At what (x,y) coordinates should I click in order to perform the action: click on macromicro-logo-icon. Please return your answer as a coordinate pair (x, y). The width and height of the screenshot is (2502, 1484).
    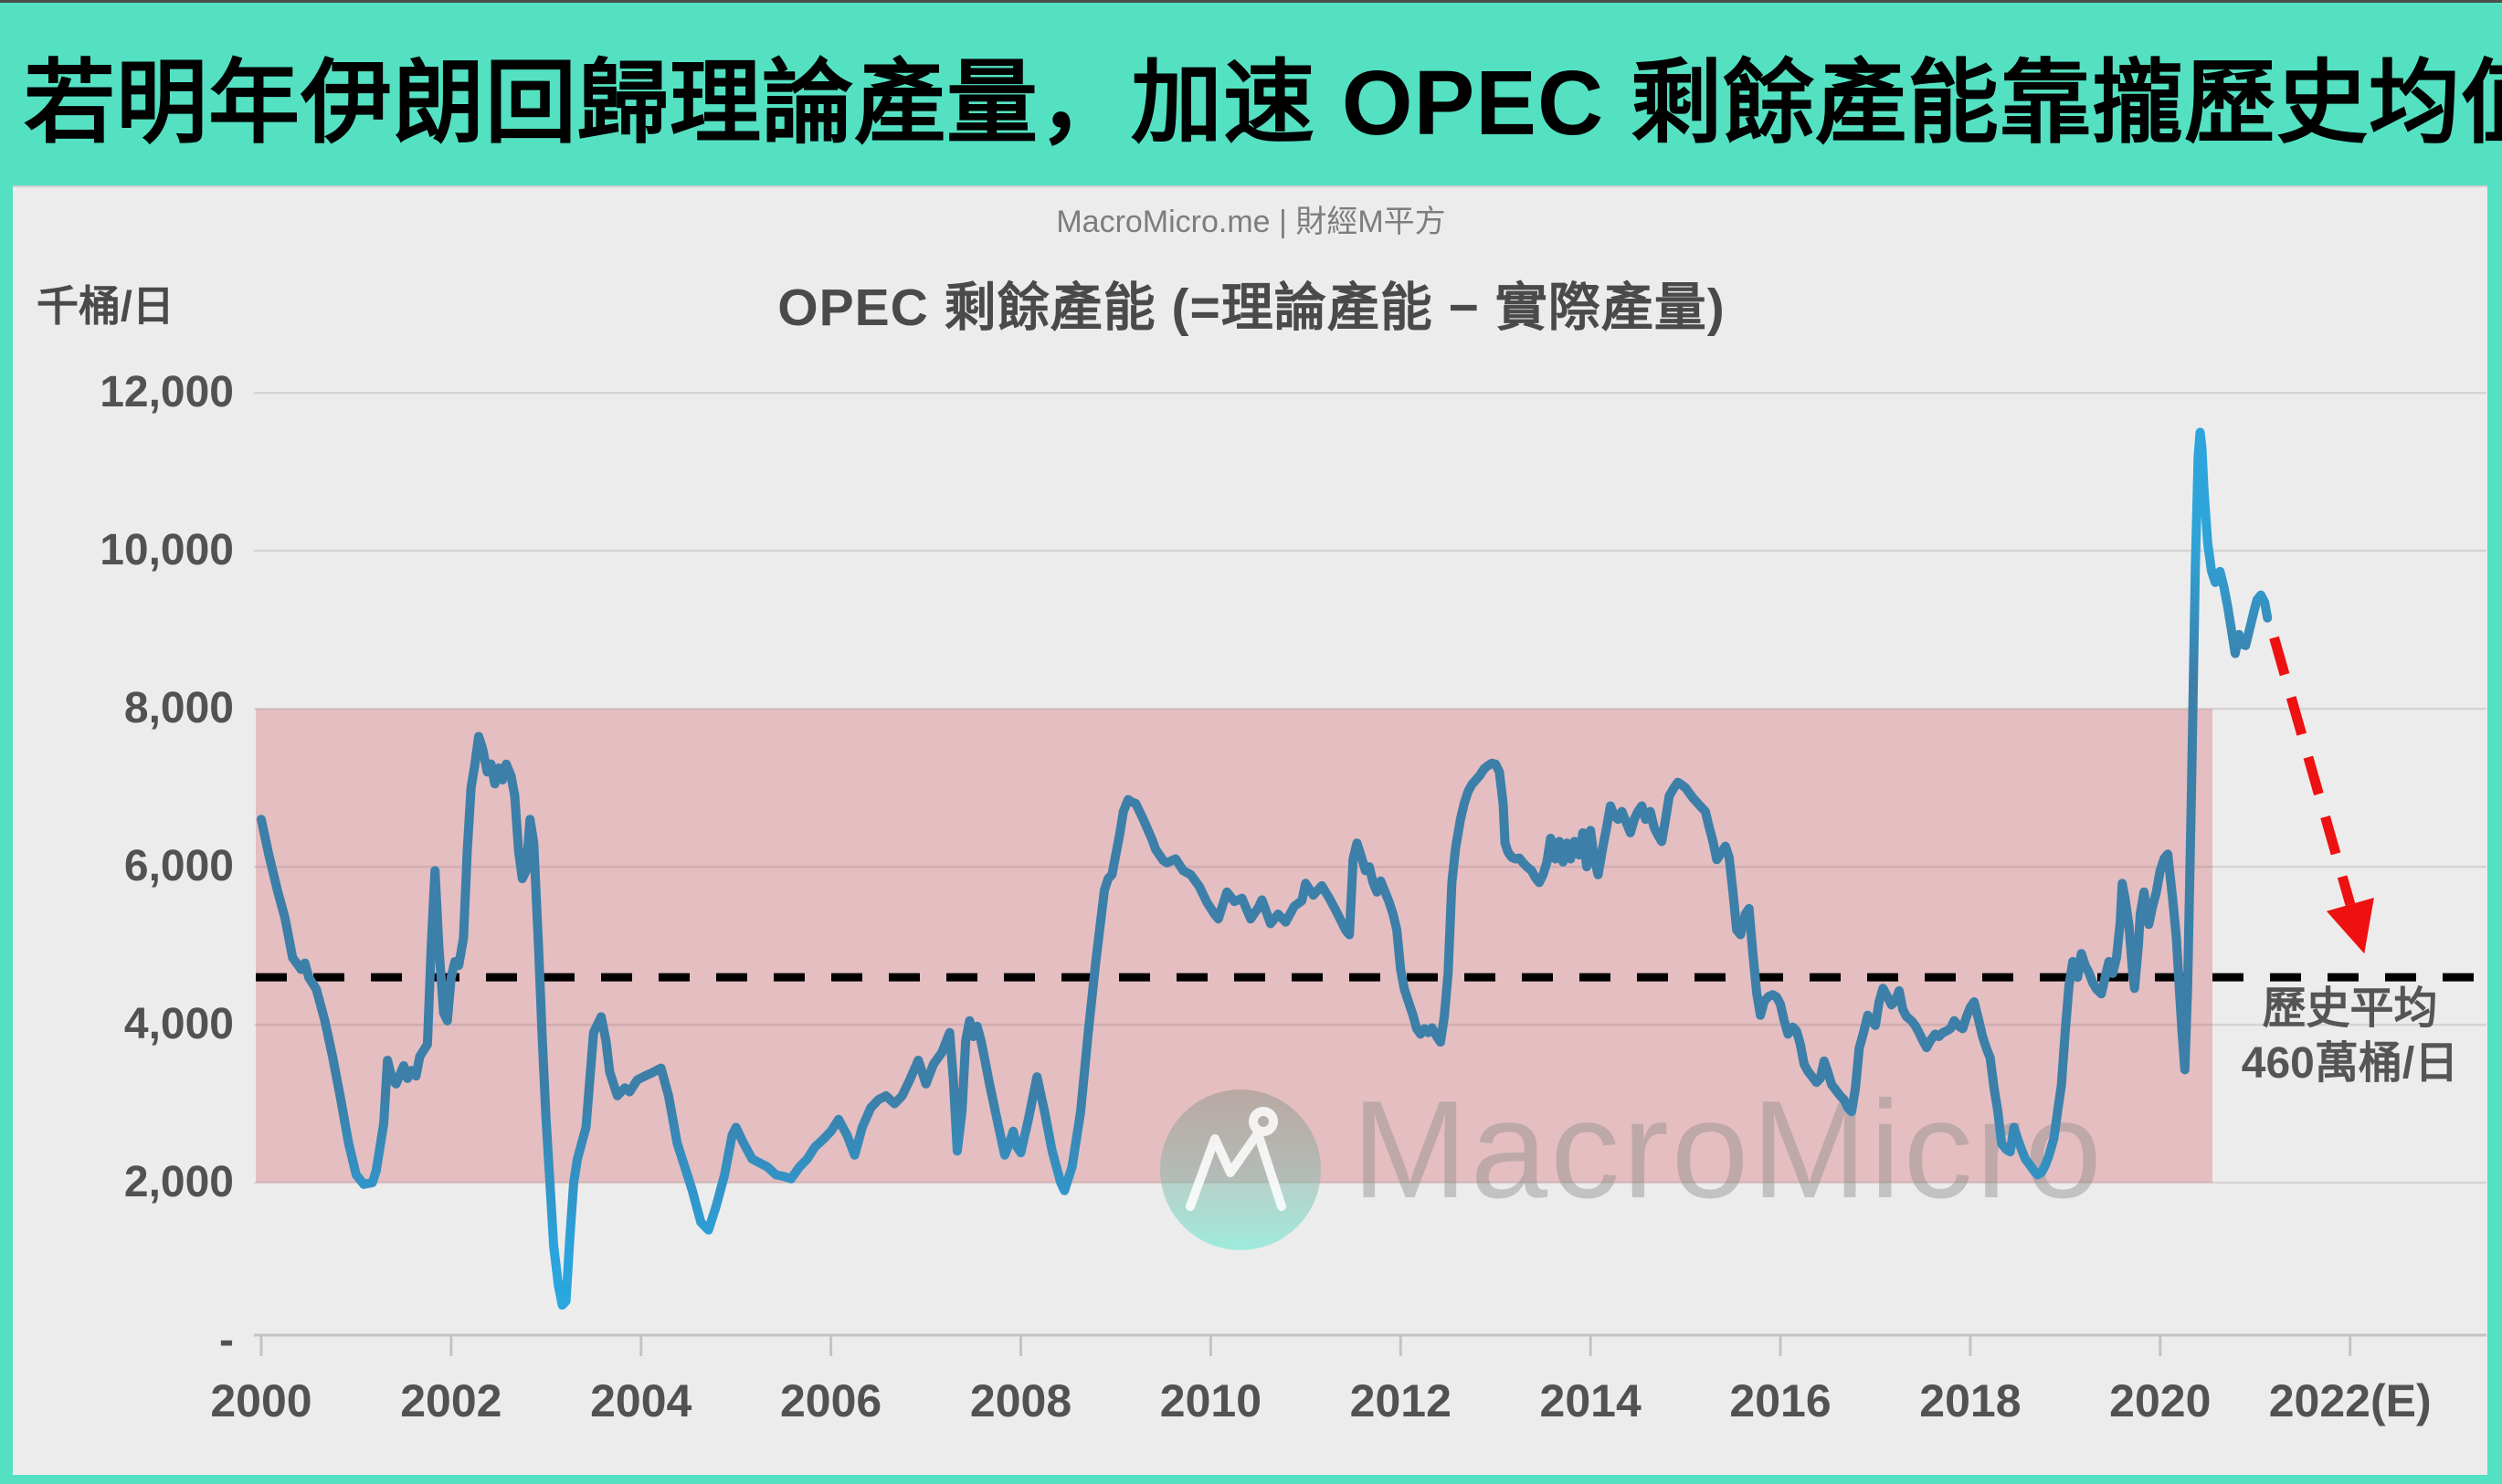
    Looking at the image, I should click on (1236, 1159).